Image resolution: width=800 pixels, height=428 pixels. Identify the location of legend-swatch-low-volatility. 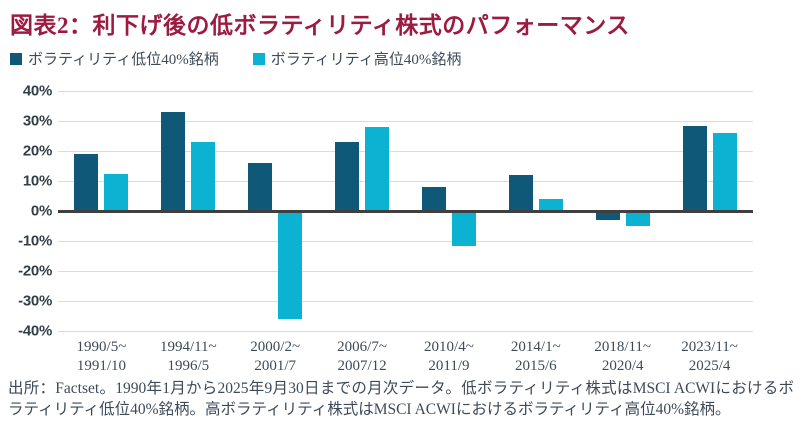
(16, 58).